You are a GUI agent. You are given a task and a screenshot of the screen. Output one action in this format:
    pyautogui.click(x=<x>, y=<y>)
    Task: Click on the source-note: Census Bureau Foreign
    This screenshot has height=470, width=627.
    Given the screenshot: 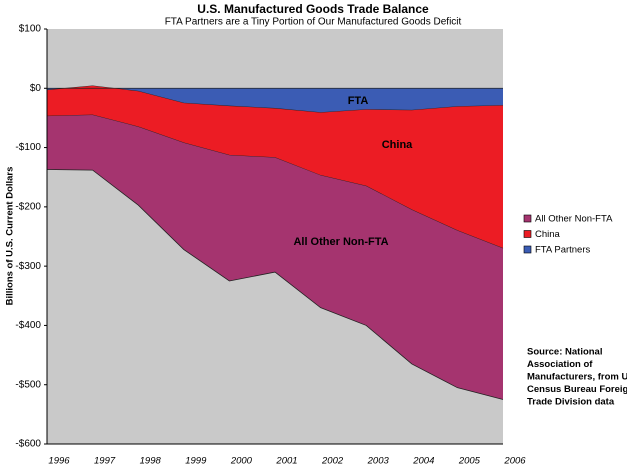 What is the action you would take?
    pyautogui.click(x=577, y=389)
    